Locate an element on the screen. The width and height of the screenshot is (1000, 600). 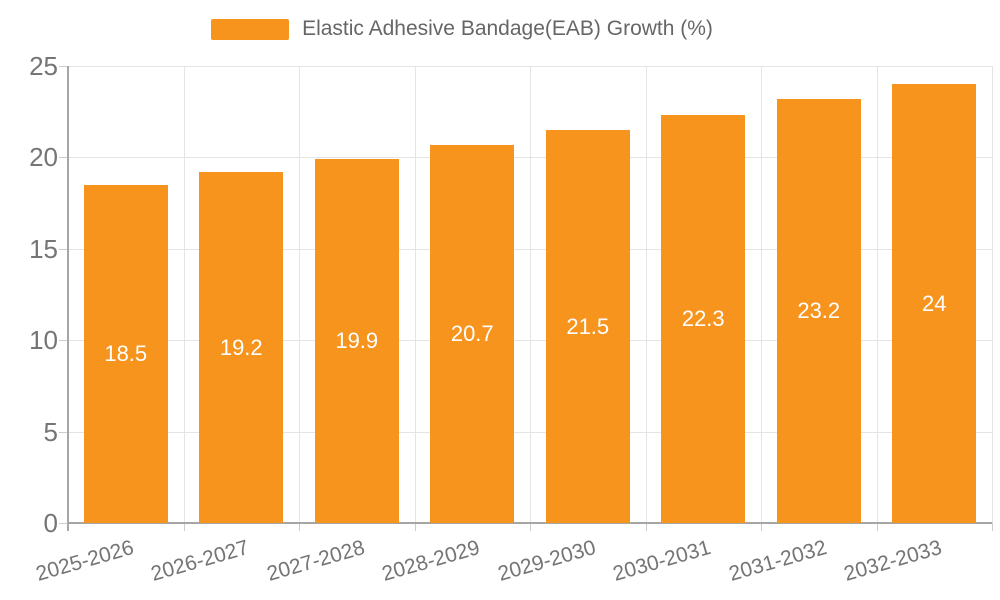
bar: 20.7 is located at coordinates (472, 333).